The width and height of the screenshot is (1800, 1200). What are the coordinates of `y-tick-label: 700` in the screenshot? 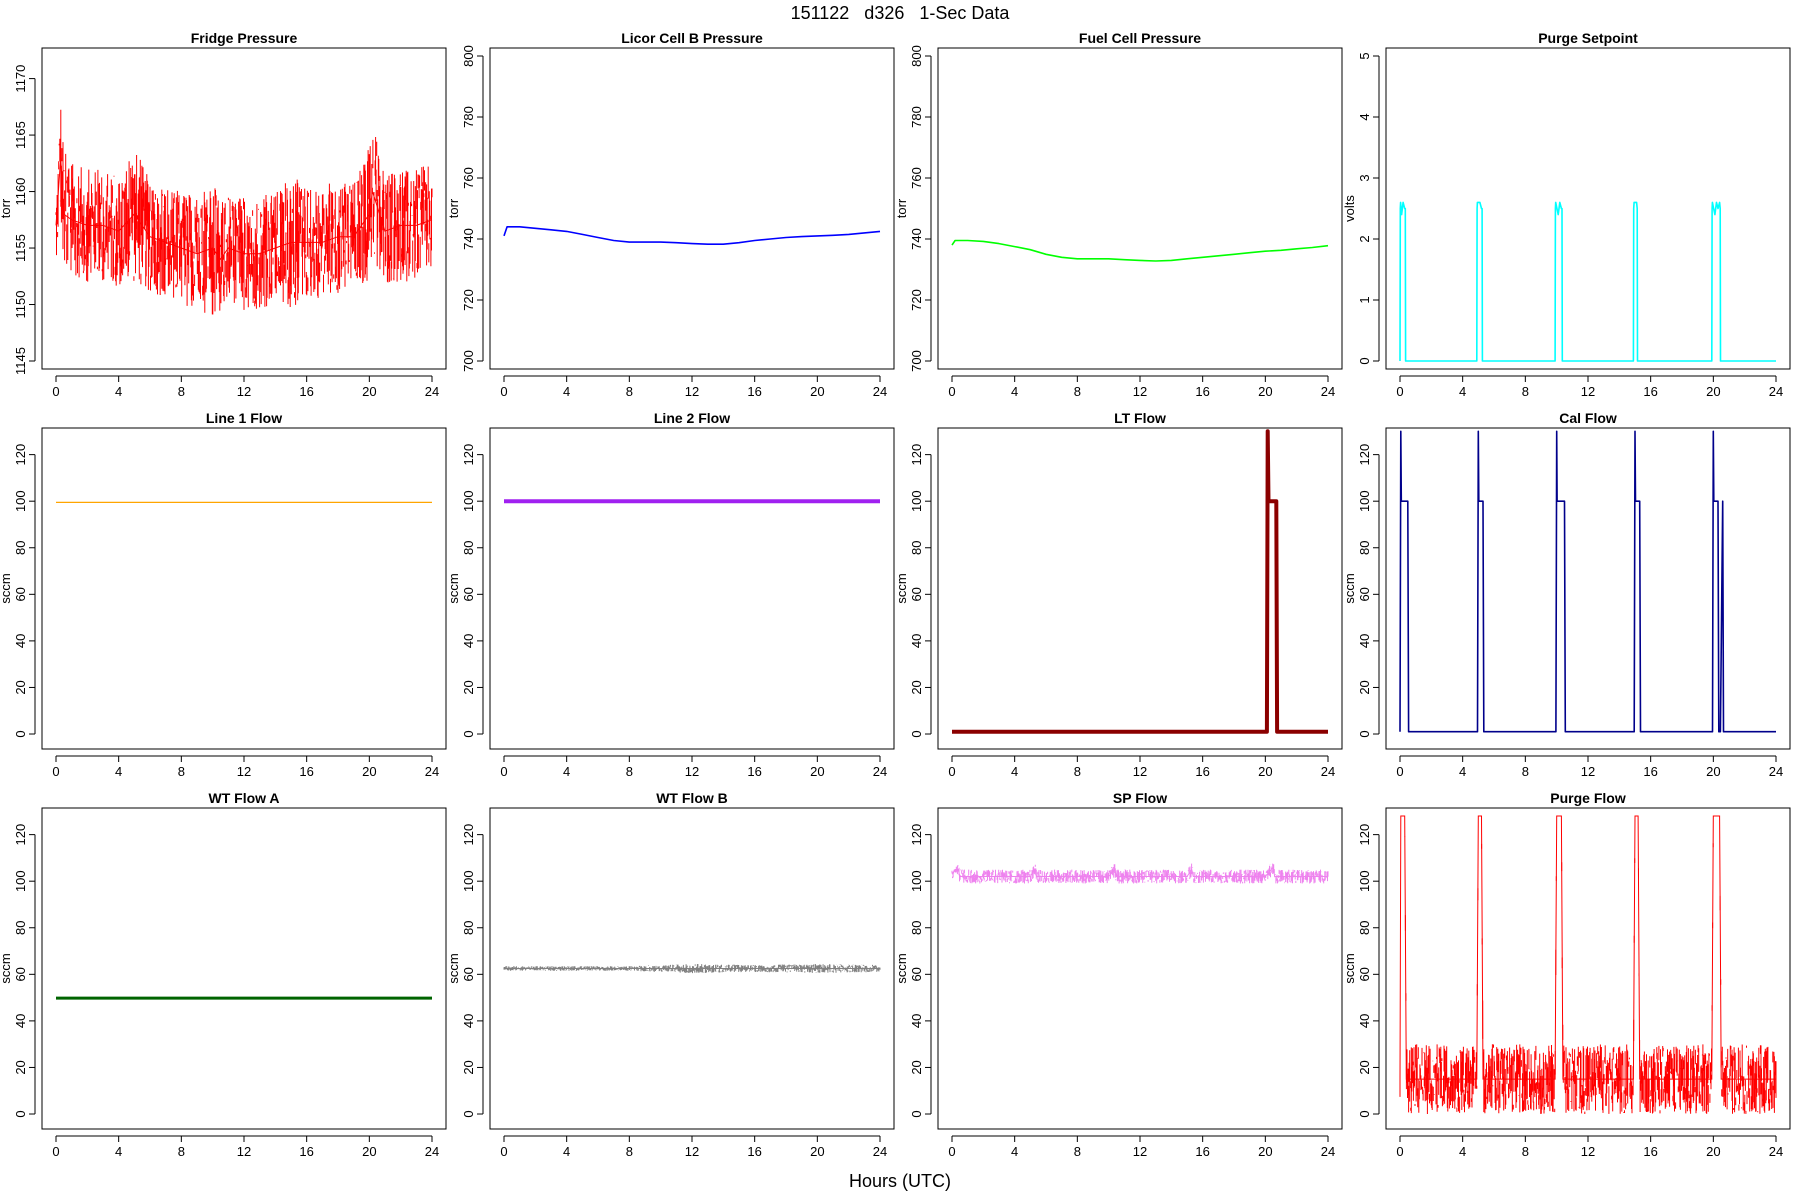 It's located at (468, 361).